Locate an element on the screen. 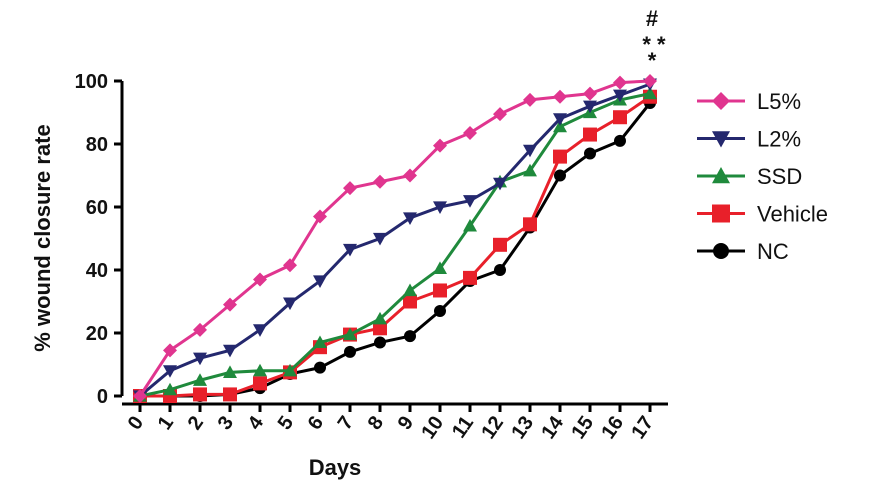 The width and height of the screenshot is (886, 503). x-axis-title: Days is located at coordinates (335, 467).